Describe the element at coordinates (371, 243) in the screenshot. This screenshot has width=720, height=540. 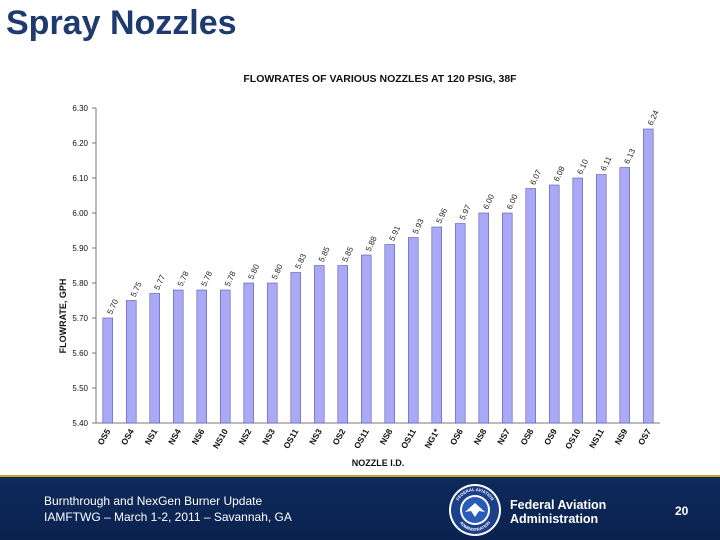
I see `data-label: 5.88` at that location.